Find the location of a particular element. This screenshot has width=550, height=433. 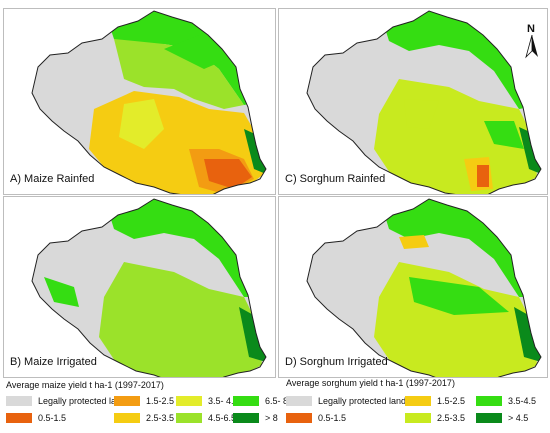

legend-item: 6.5- 8 is located at coordinates (260, 401).